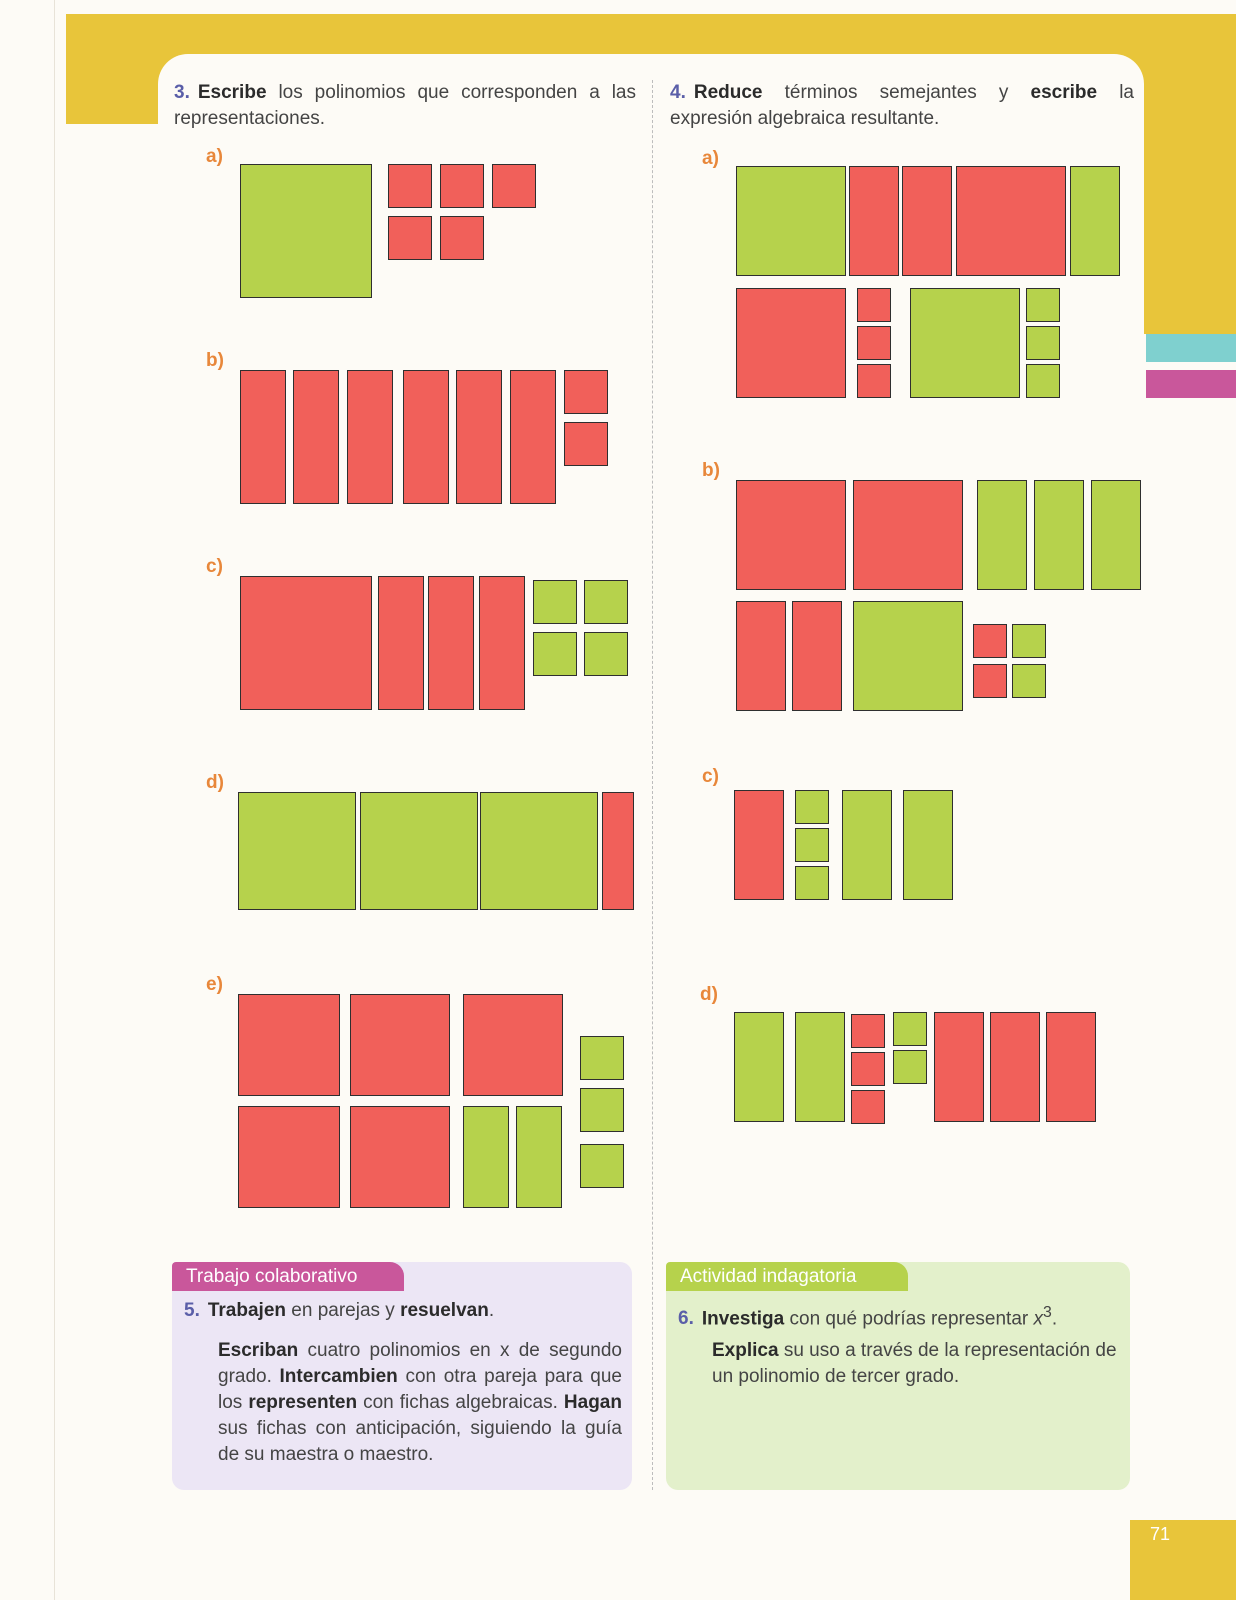  Describe the element at coordinates (215, 782) in the screenshot. I see `part-label-3d: d)` at that location.